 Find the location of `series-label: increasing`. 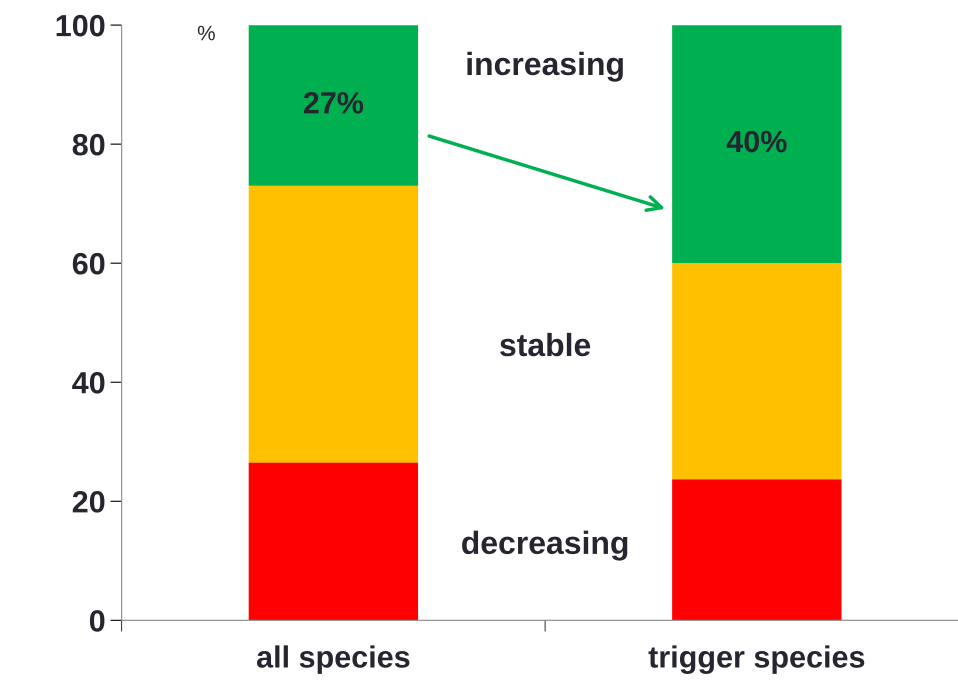

series-label: increasing is located at coordinates (545, 67).